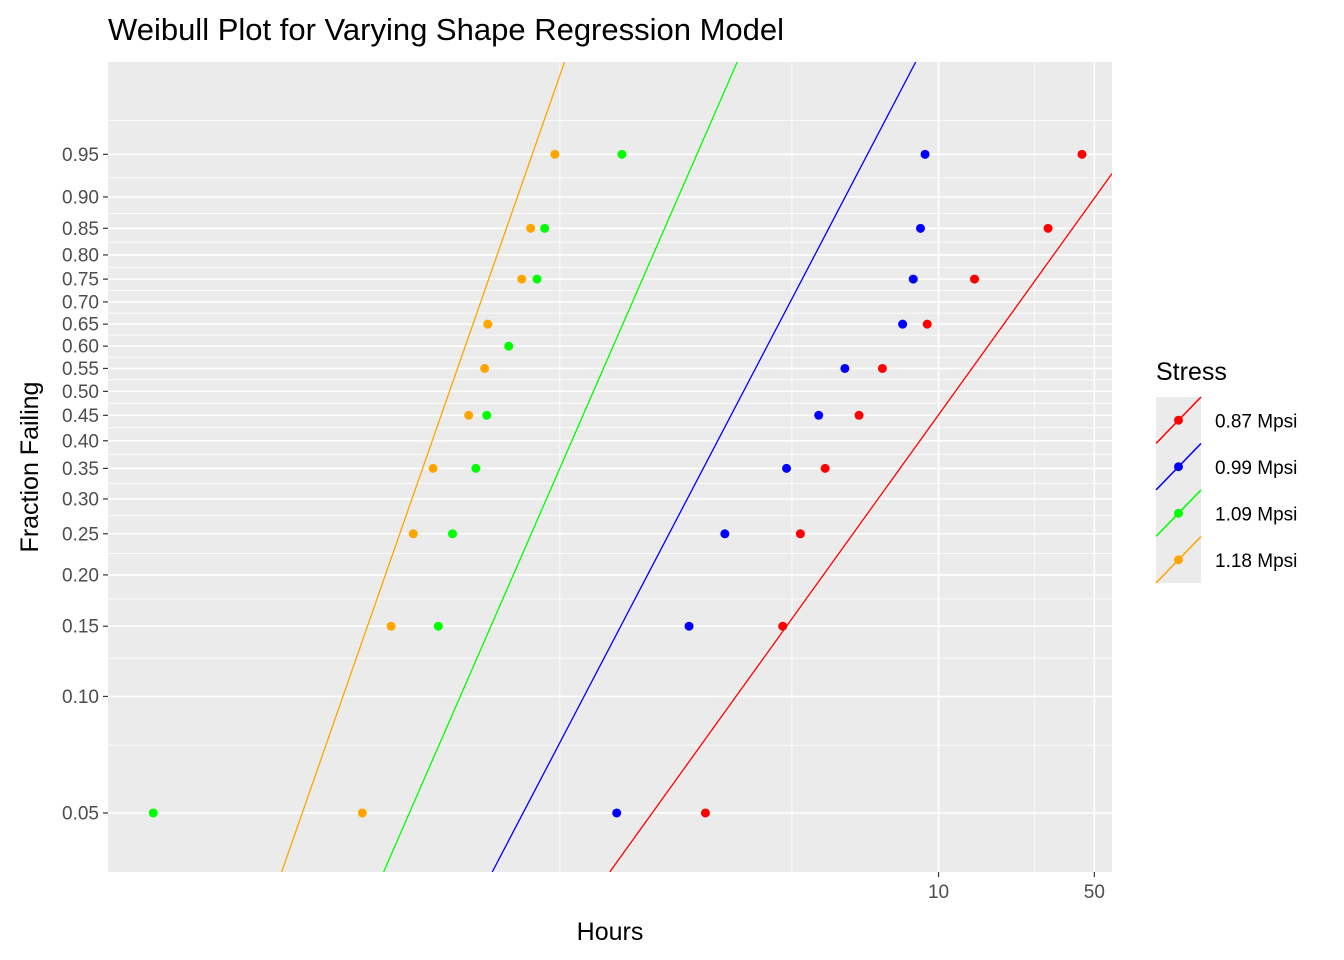 This screenshot has width=1344, height=960. Describe the element at coordinates (80, 441) in the screenshot. I see `y-tick-label: 0.40` at that location.